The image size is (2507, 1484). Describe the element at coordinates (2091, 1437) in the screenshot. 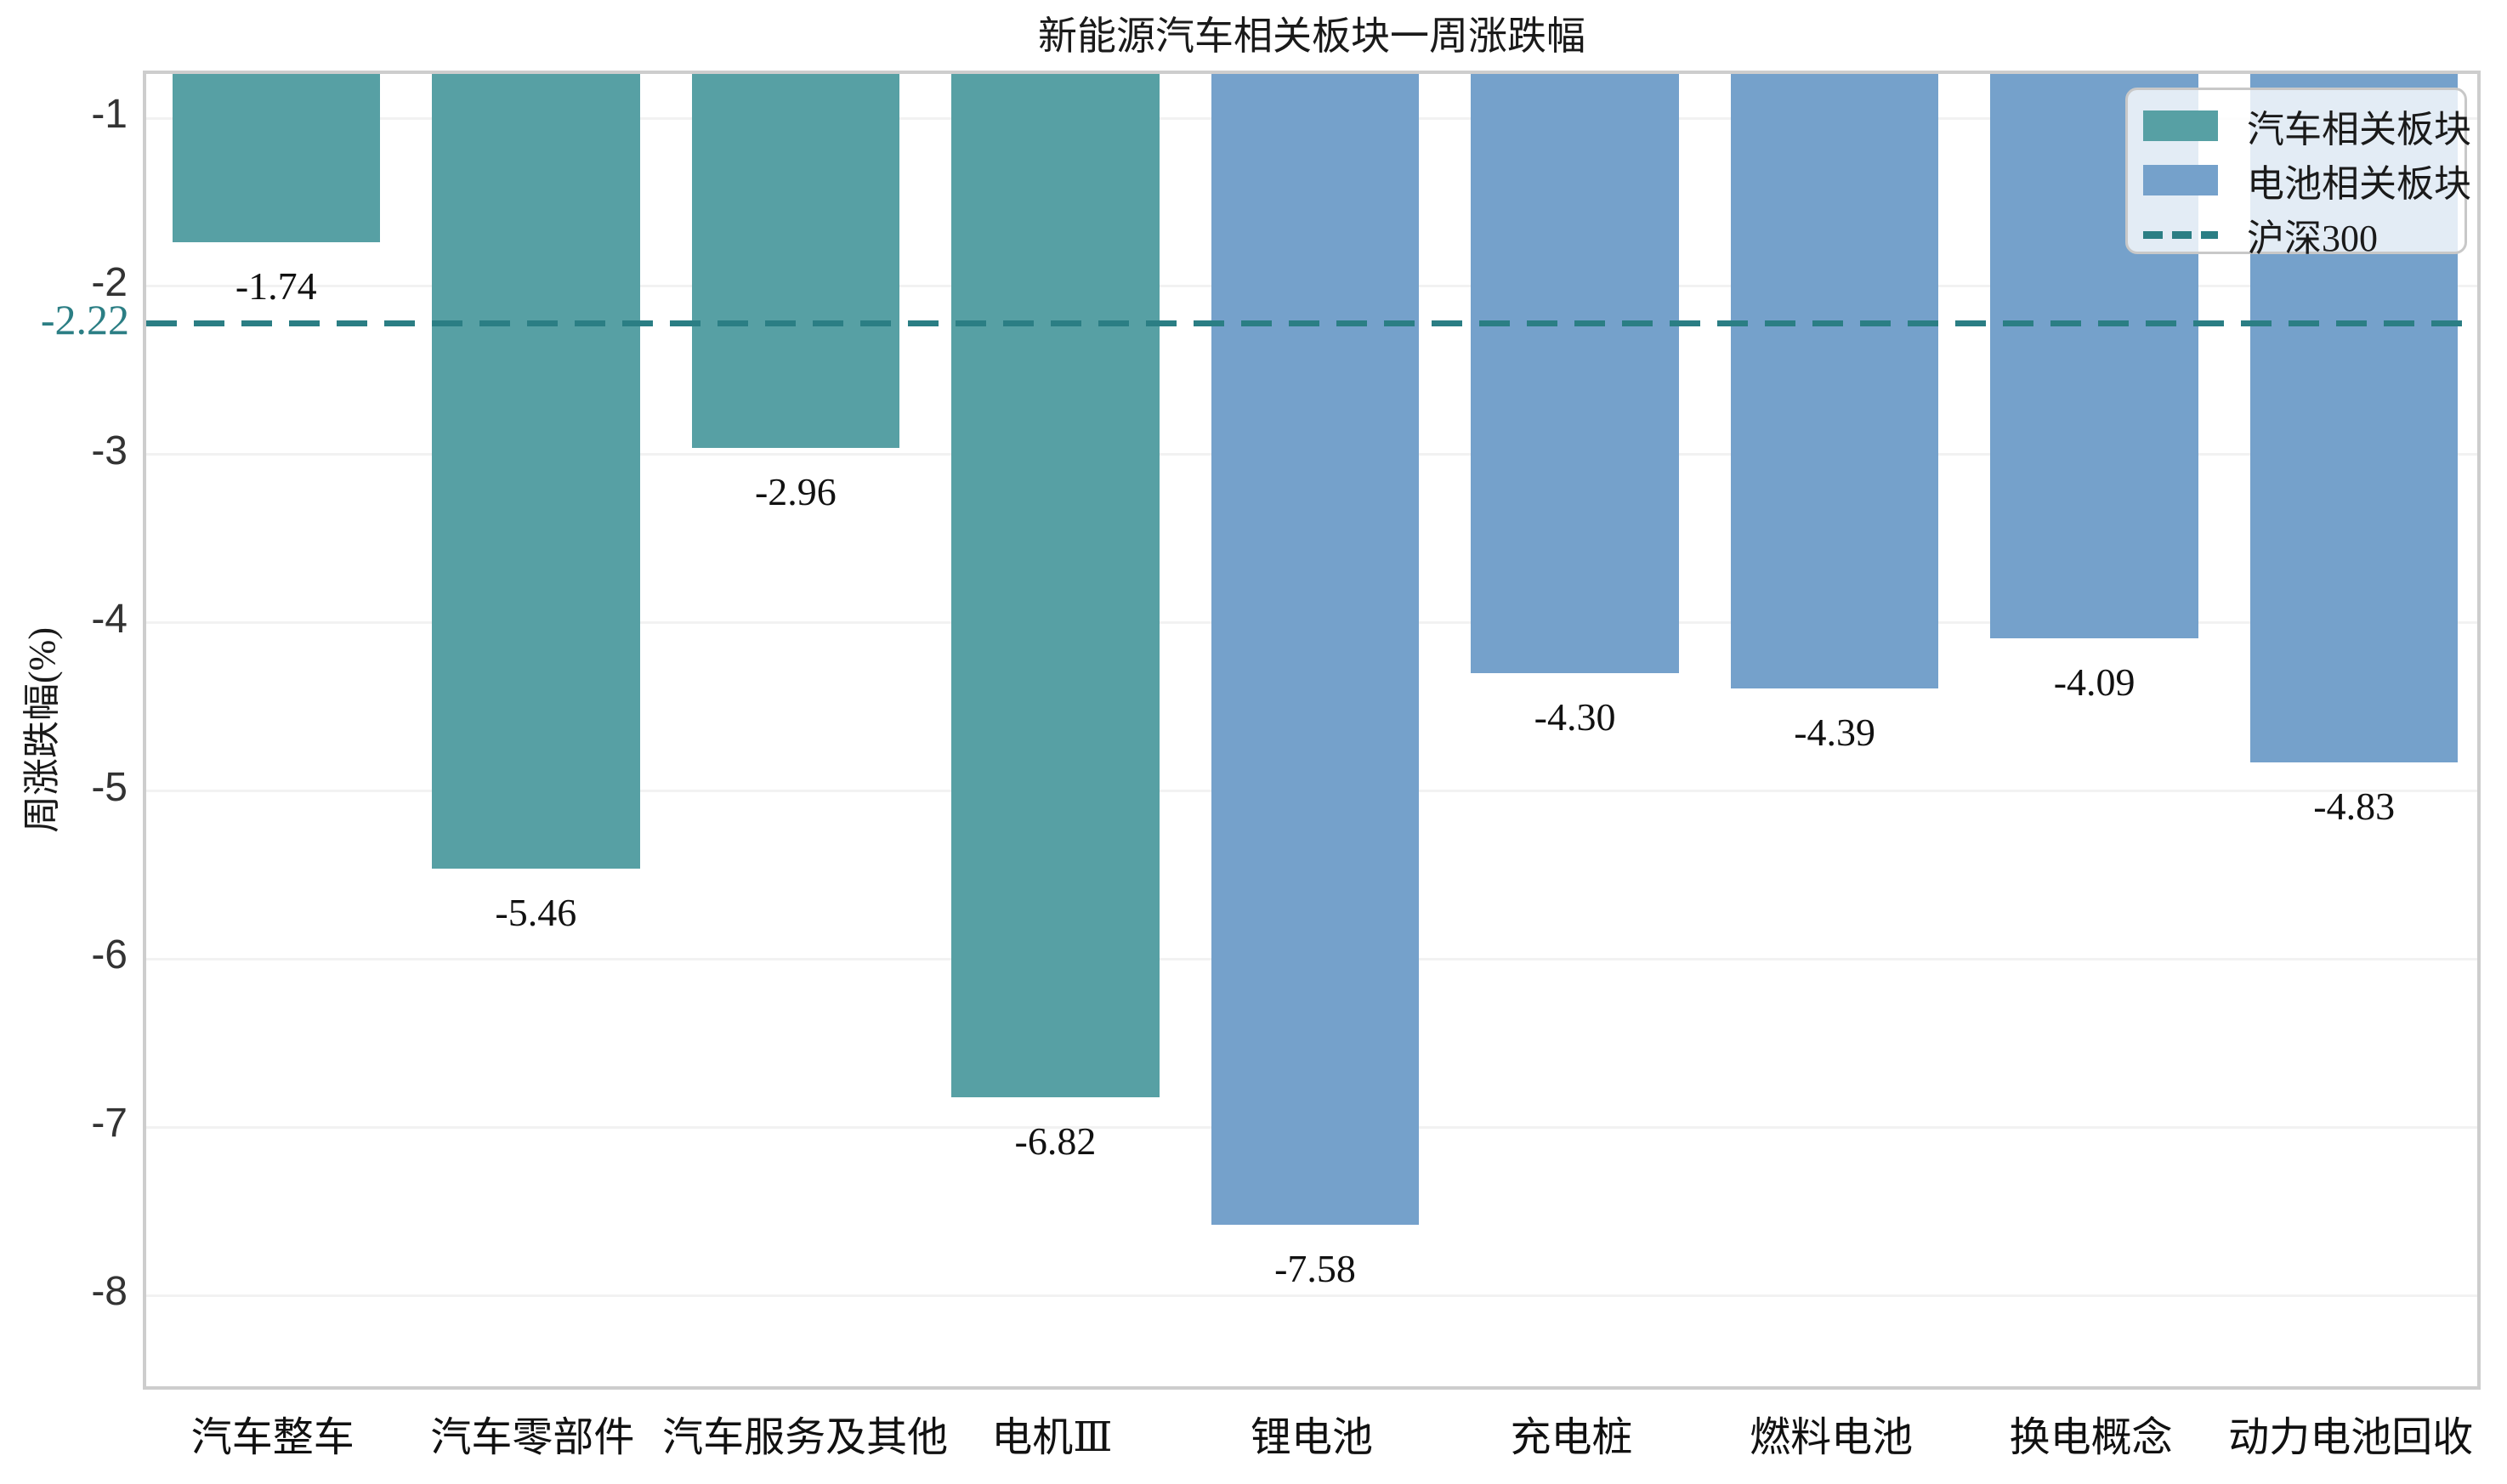

I see `x-tick-label: 换电概念` at that location.